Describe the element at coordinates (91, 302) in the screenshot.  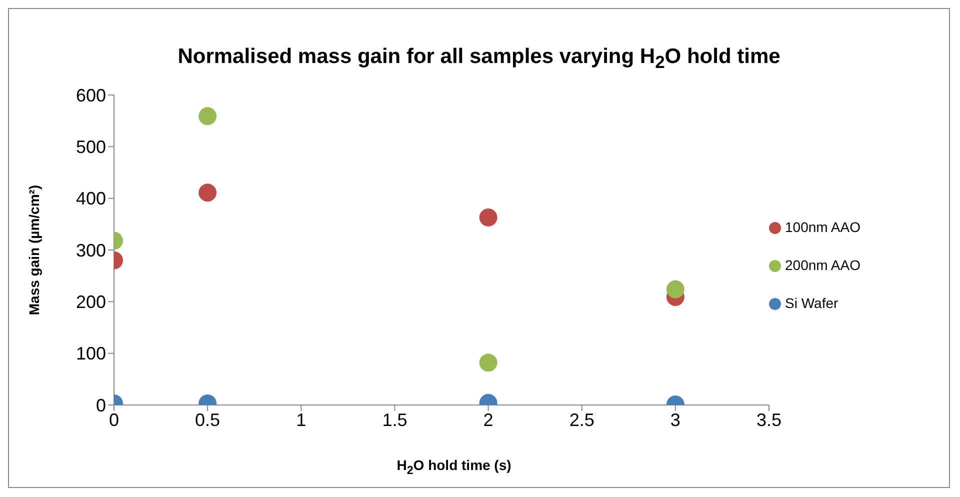
I see `y-tick-label: 200` at that location.